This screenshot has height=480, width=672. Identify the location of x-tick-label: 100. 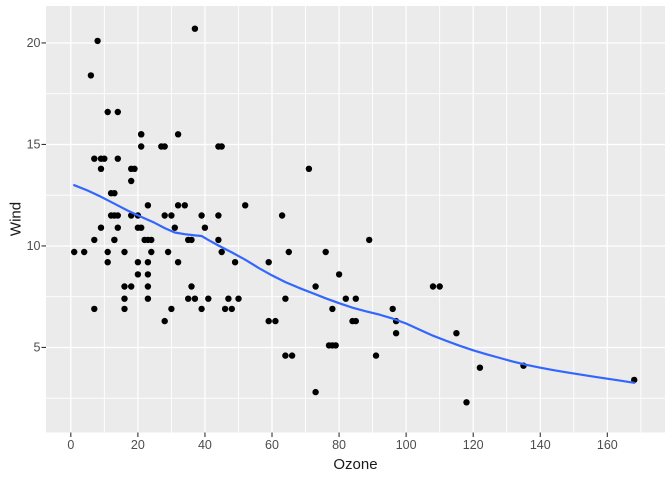
(406, 445).